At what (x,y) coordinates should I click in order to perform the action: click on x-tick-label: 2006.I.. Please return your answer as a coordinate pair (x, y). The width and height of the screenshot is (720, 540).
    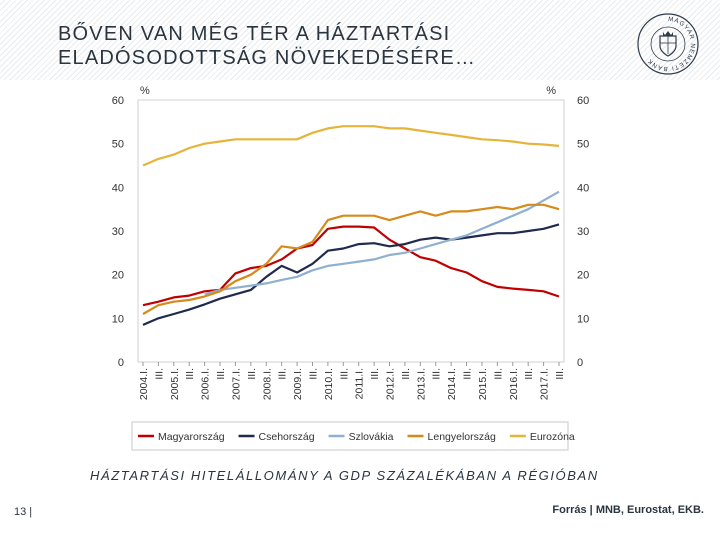
    Looking at the image, I should click on (206, 384).